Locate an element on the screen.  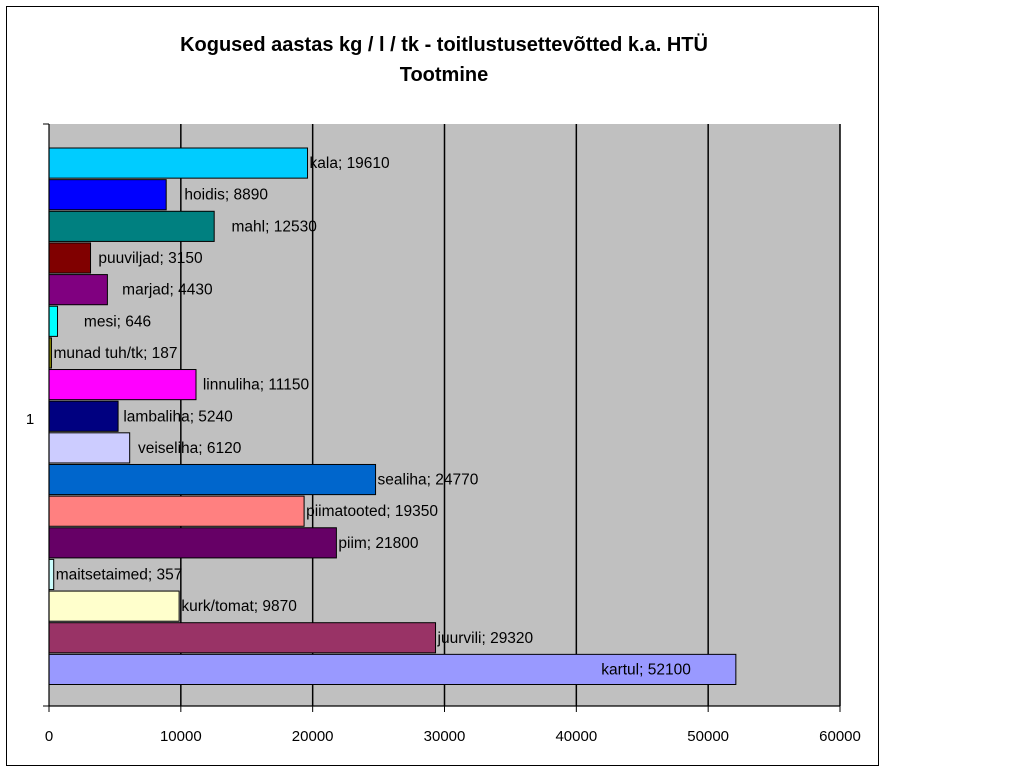
x-tick-label: 10000 is located at coordinates (181, 736).